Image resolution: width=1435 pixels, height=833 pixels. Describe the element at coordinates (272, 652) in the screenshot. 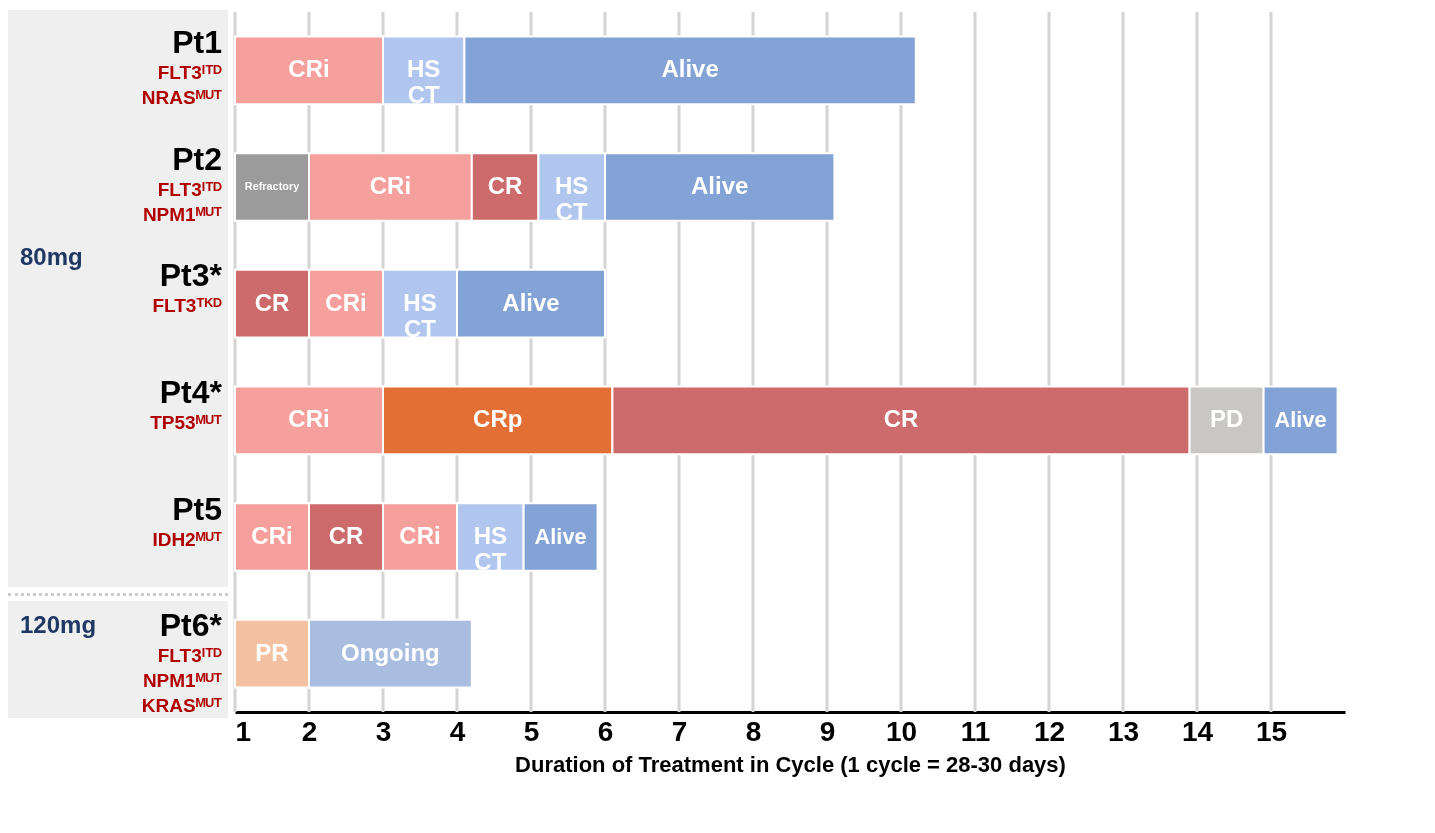

I see `data-label: PR` at that location.